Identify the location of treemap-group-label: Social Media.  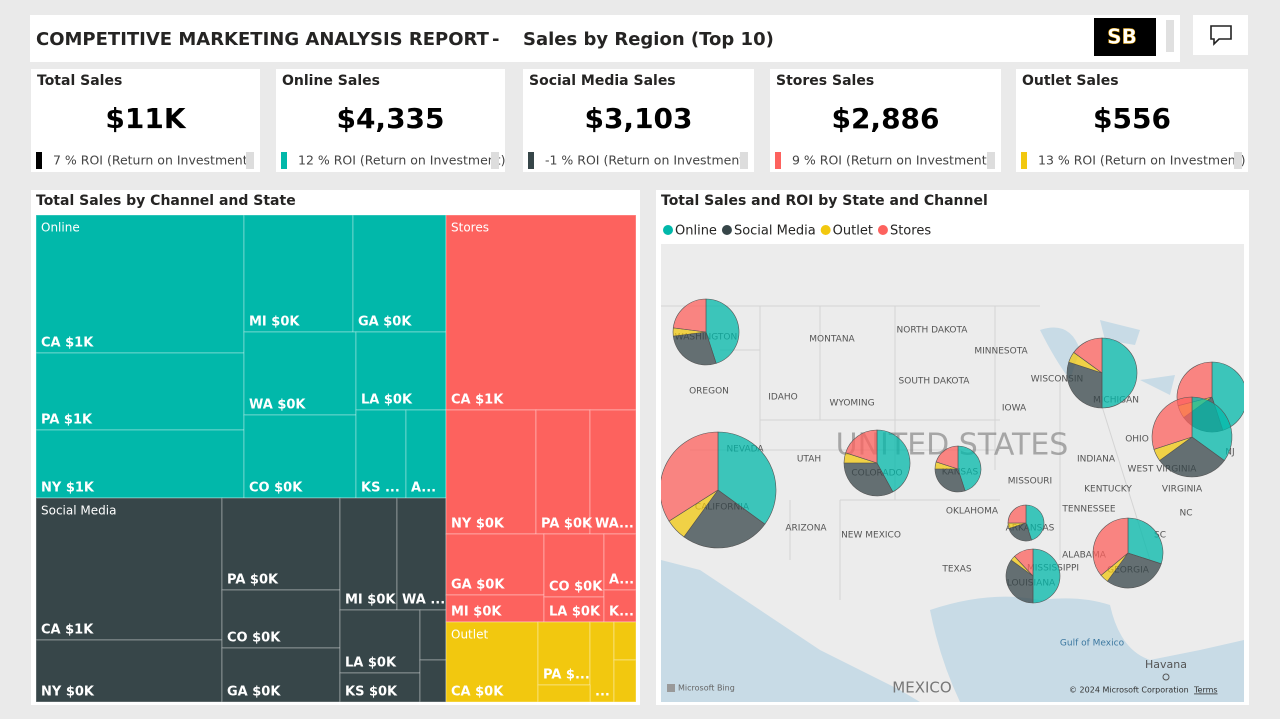
(78, 511).